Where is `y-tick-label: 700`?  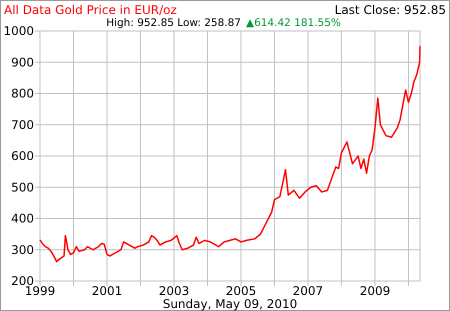 y-tick-label: 700 is located at coordinates (22, 125).